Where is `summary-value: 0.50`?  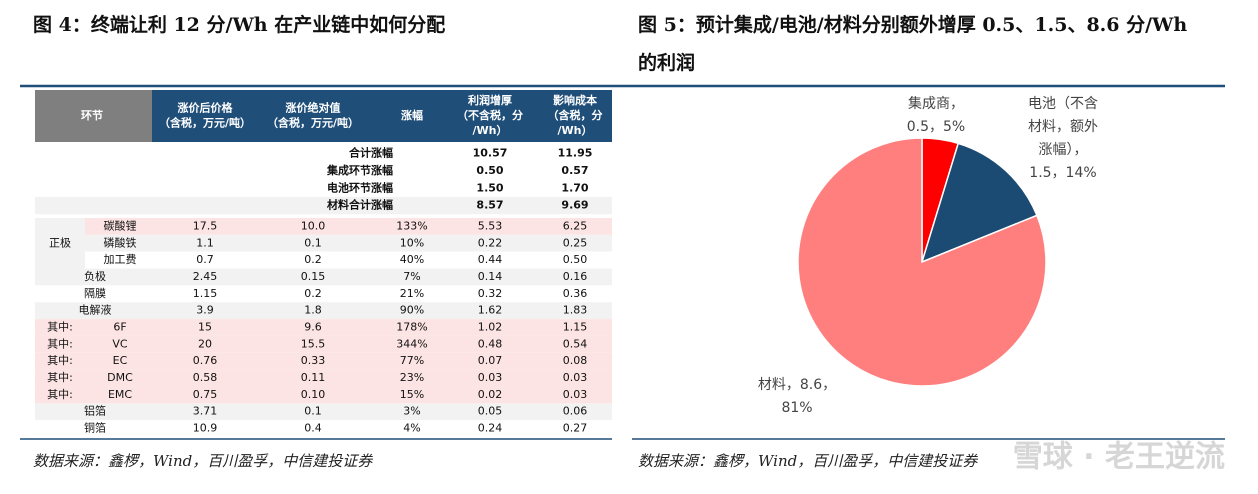 summary-value: 0.50 is located at coordinates (489, 170).